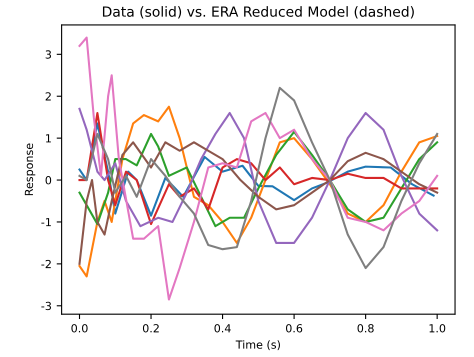 This screenshot has width=474, height=357. I want to click on y-tick-label: -3, so click(46, 306).